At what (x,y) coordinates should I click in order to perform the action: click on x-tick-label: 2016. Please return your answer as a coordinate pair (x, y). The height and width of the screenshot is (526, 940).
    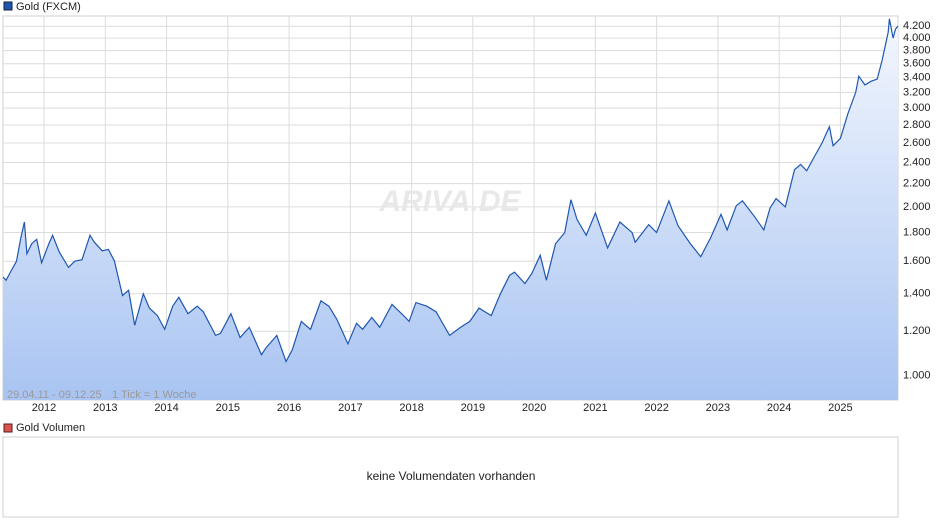
    Looking at the image, I should click on (289, 408).